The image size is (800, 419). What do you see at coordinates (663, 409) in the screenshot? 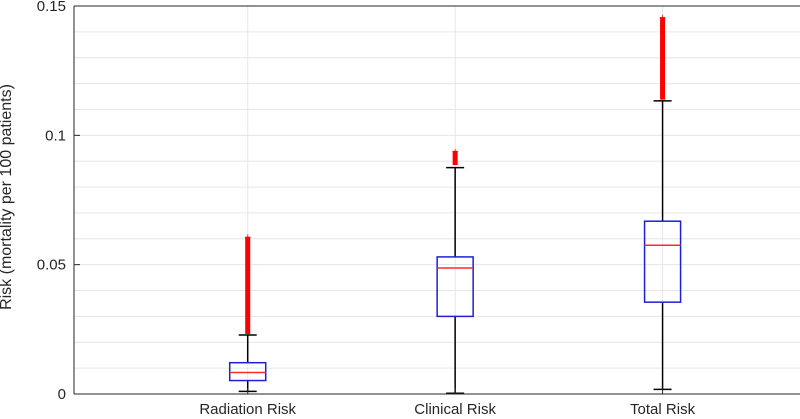
I see `x-tick-label: Total Risk` at bounding box center [663, 409].